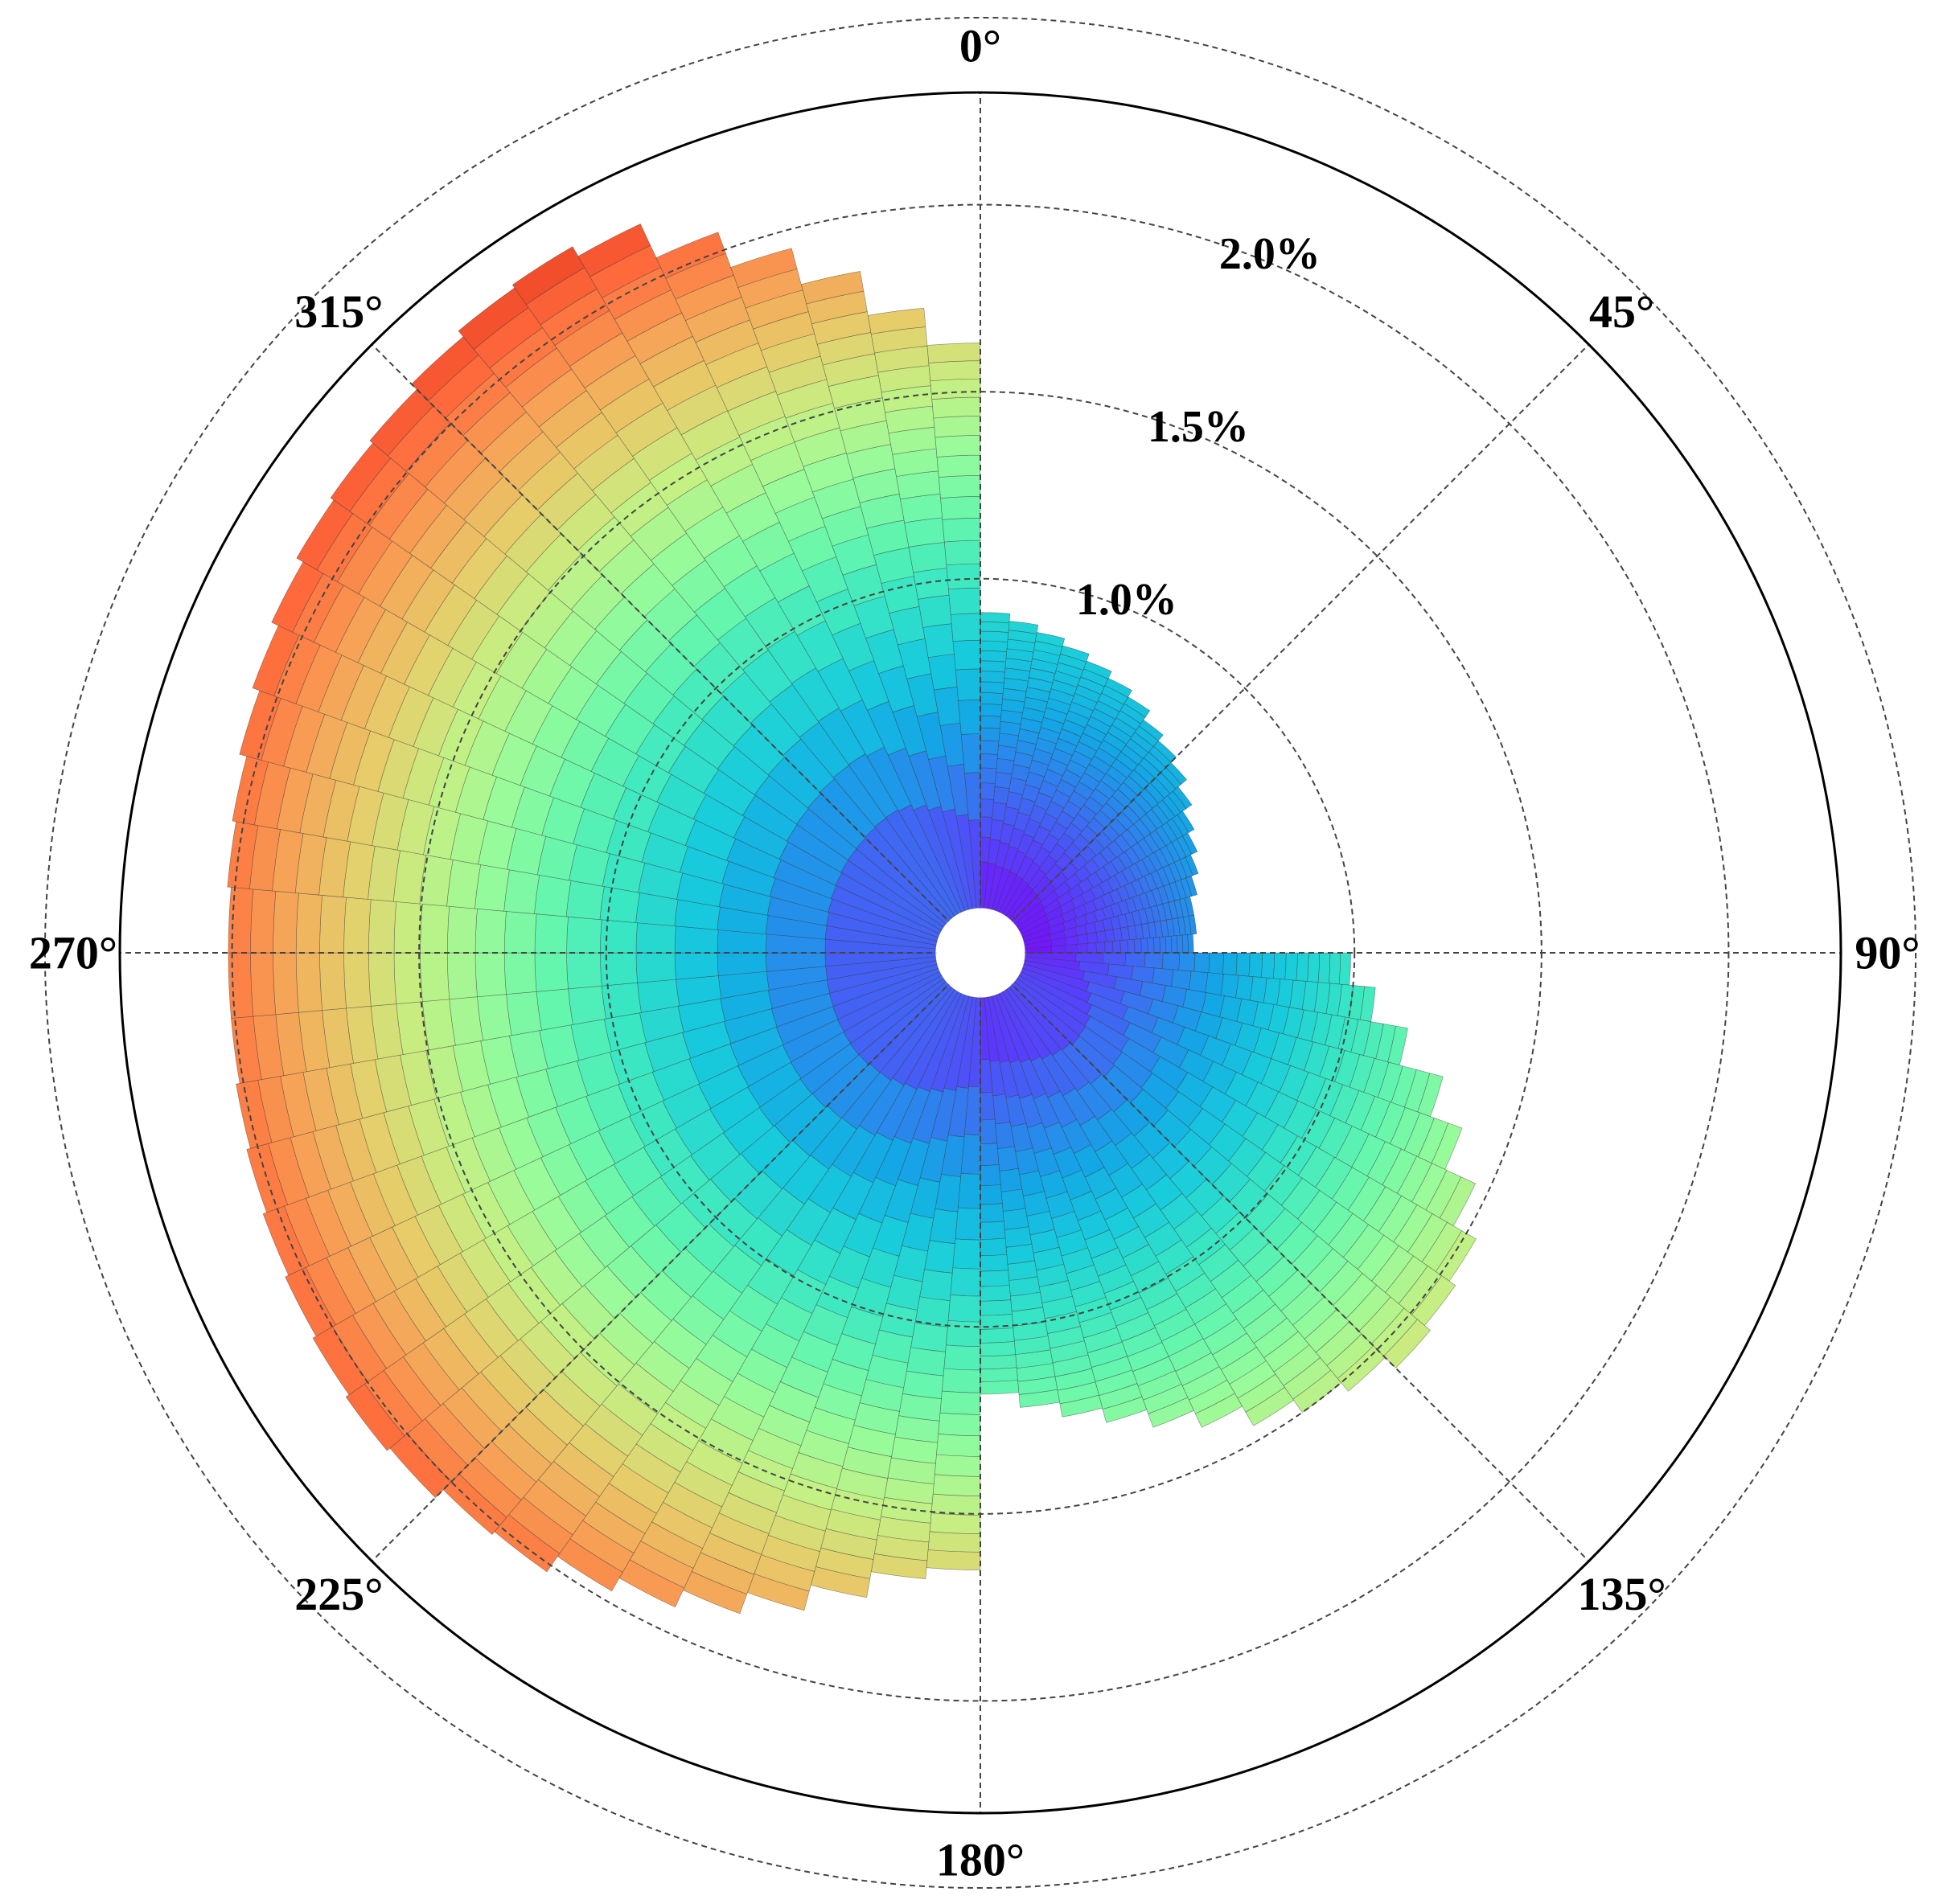  What do you see at coordinates (980, 1860) in the screenshot?
I see `theta-tick-label: 180°` at bounding box center [980, 1860].